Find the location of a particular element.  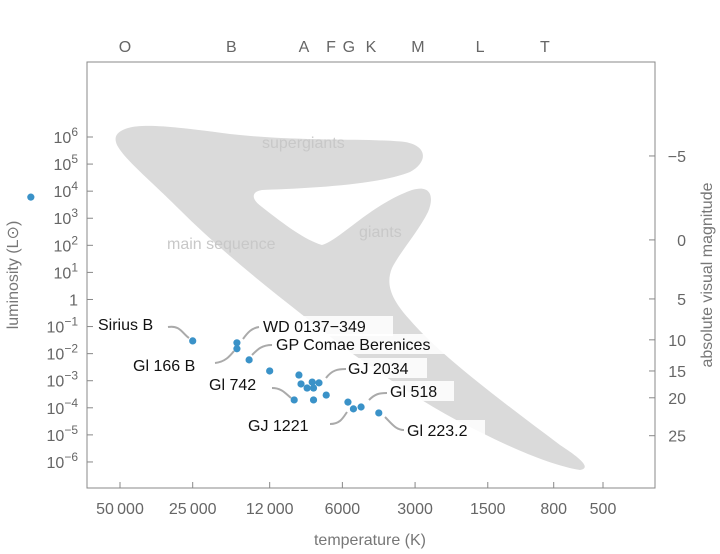

y-tick-label: 10³ is located at coordinates (66, 217).